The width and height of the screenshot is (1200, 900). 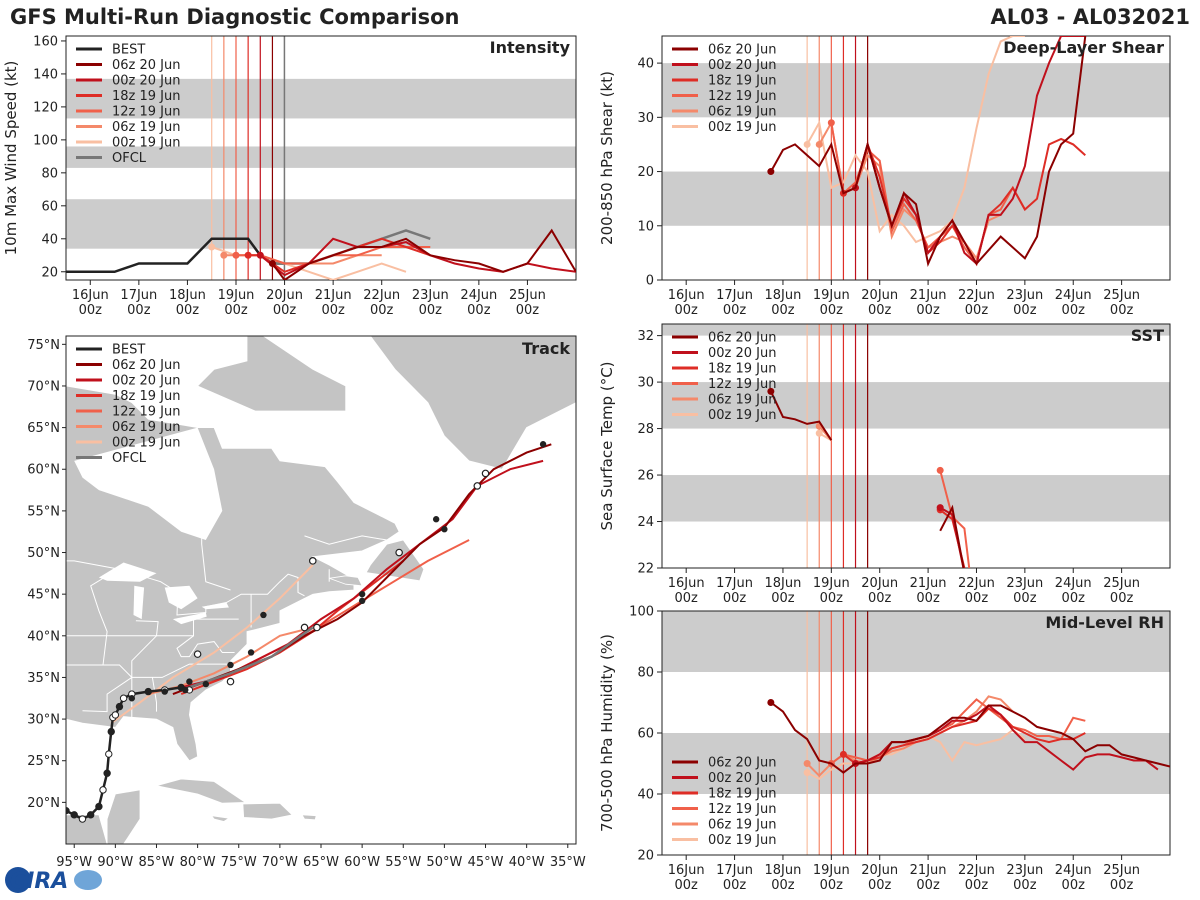 What do you see at coordinates (157, 862) in the screenshot?
I see `x-tick-label: 85°W` at bounding box center [157, 862].